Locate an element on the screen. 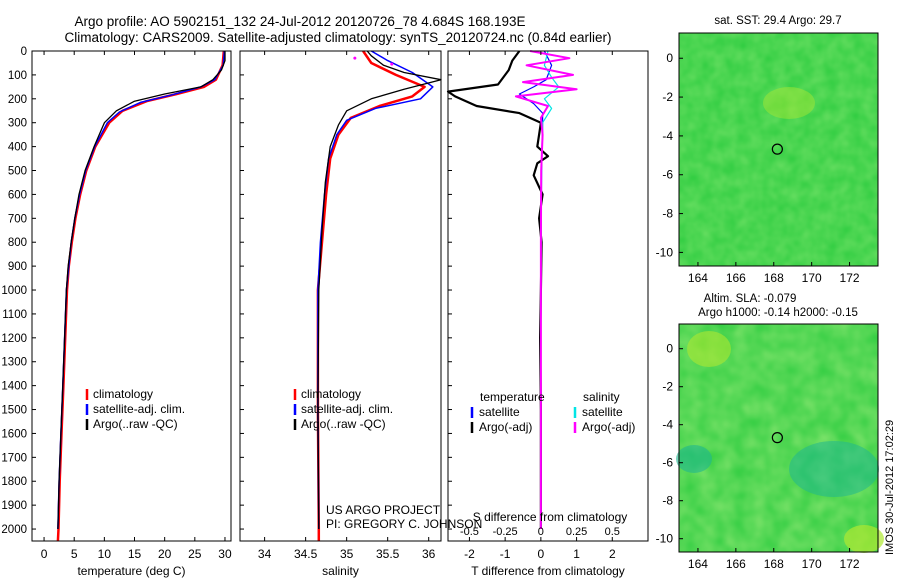 This screenshot has width=900, height=580. sla_map-ytick-label: 0 is located at coordinates (669, 349).